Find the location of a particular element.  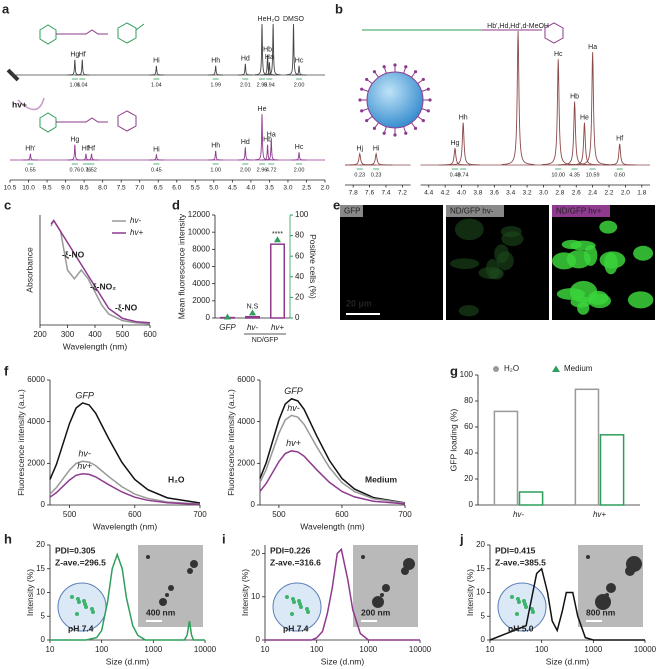

panel-letter: j is located at coordinates (461, 538).